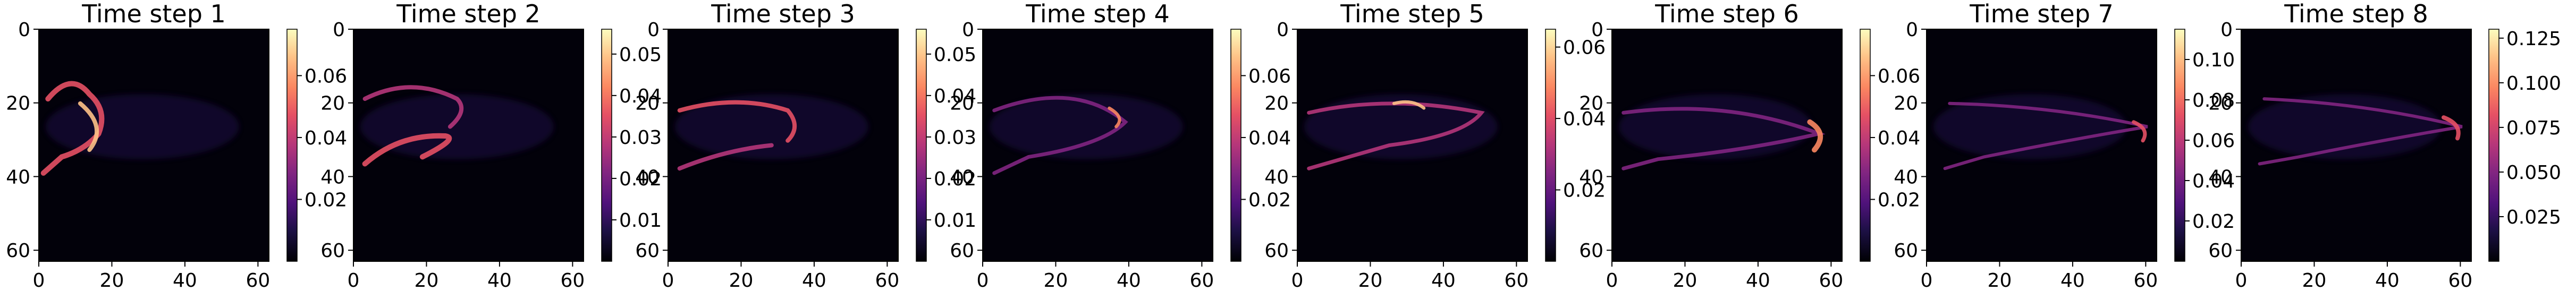 This screenshot has height=299, width=2576. What do you see at coordinates (2533, 39) in the screenshot?
I see `colorbar-tick-label: 0.125` at bounding box center [2533, 39].